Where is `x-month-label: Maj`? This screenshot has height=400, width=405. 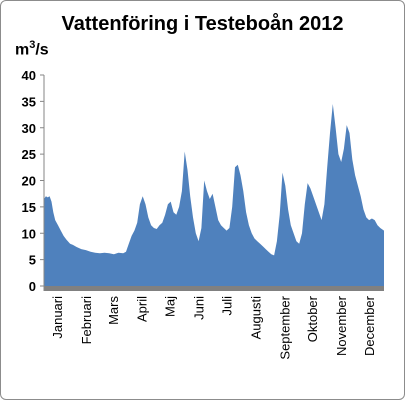 x-month-label: Maj is located at coordinates (170, 306).